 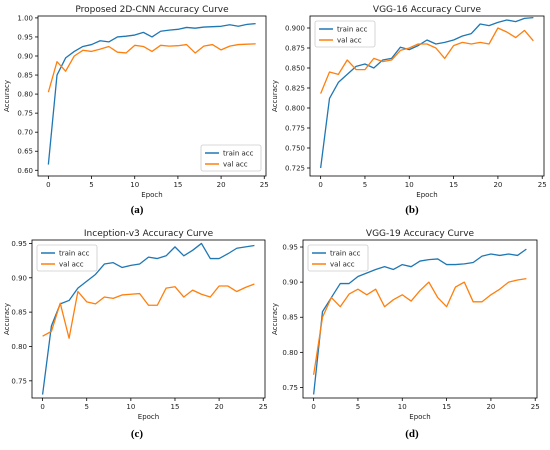 What do you see at coordinates (295, 69) in the screenshot?
I see `y-tick-label: 0.850` at bounding box center [295, 69].